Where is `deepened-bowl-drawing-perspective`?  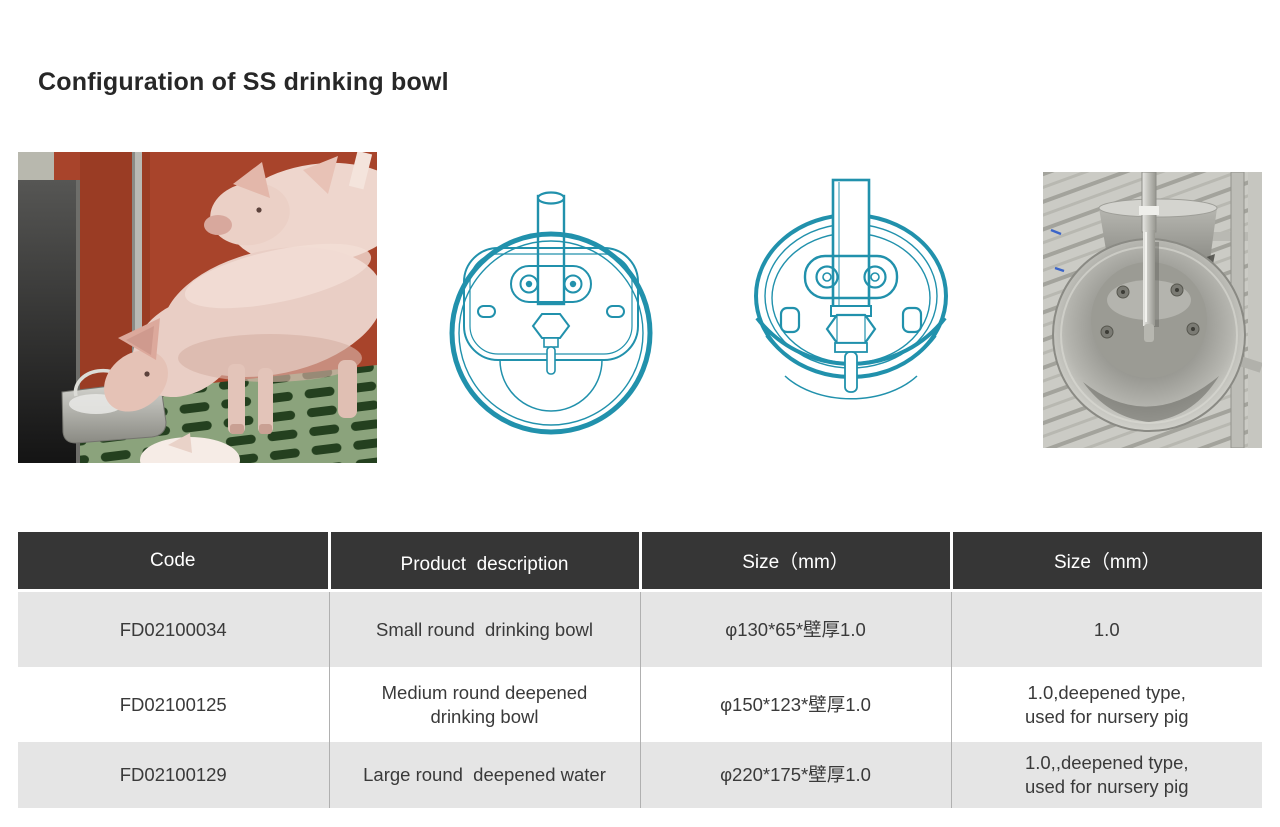 deepened-bowl-drawing-perspective is located at coordinates (851, 289).